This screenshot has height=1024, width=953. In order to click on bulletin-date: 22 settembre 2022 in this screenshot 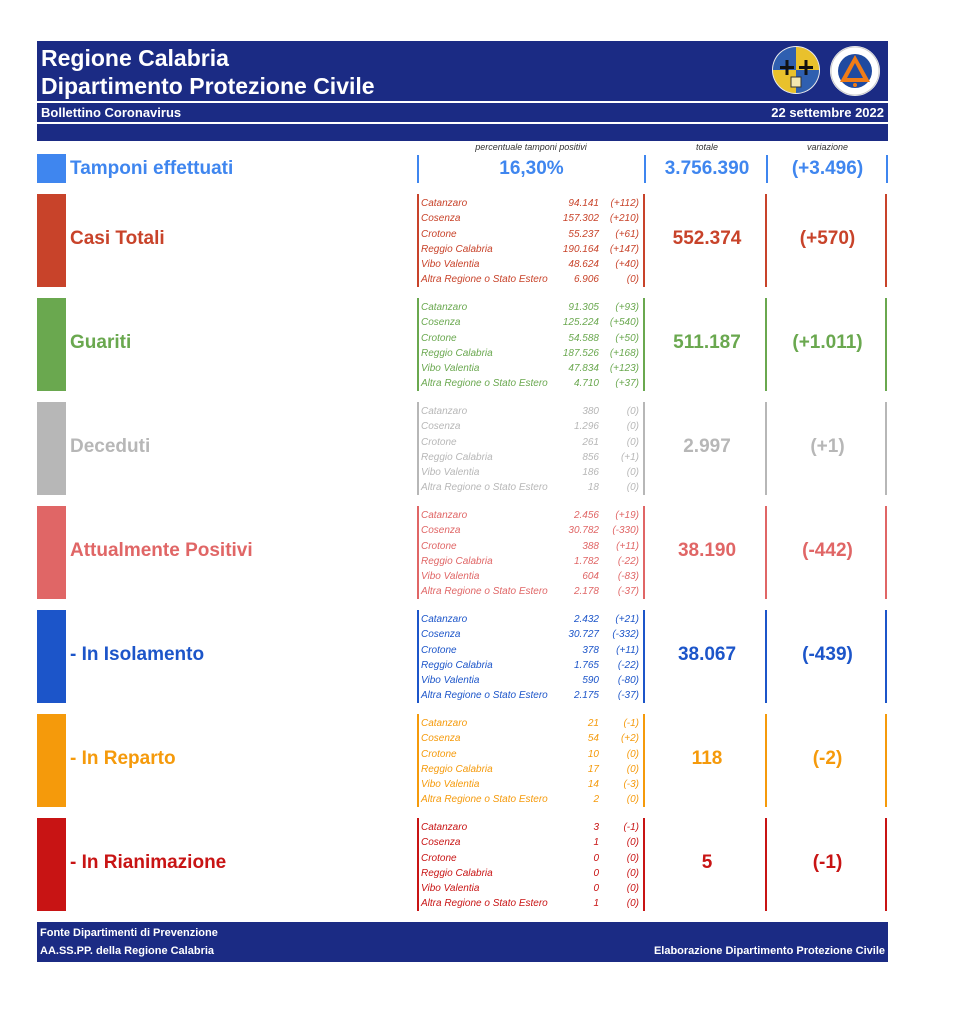, I will do `click(827, 112)`.